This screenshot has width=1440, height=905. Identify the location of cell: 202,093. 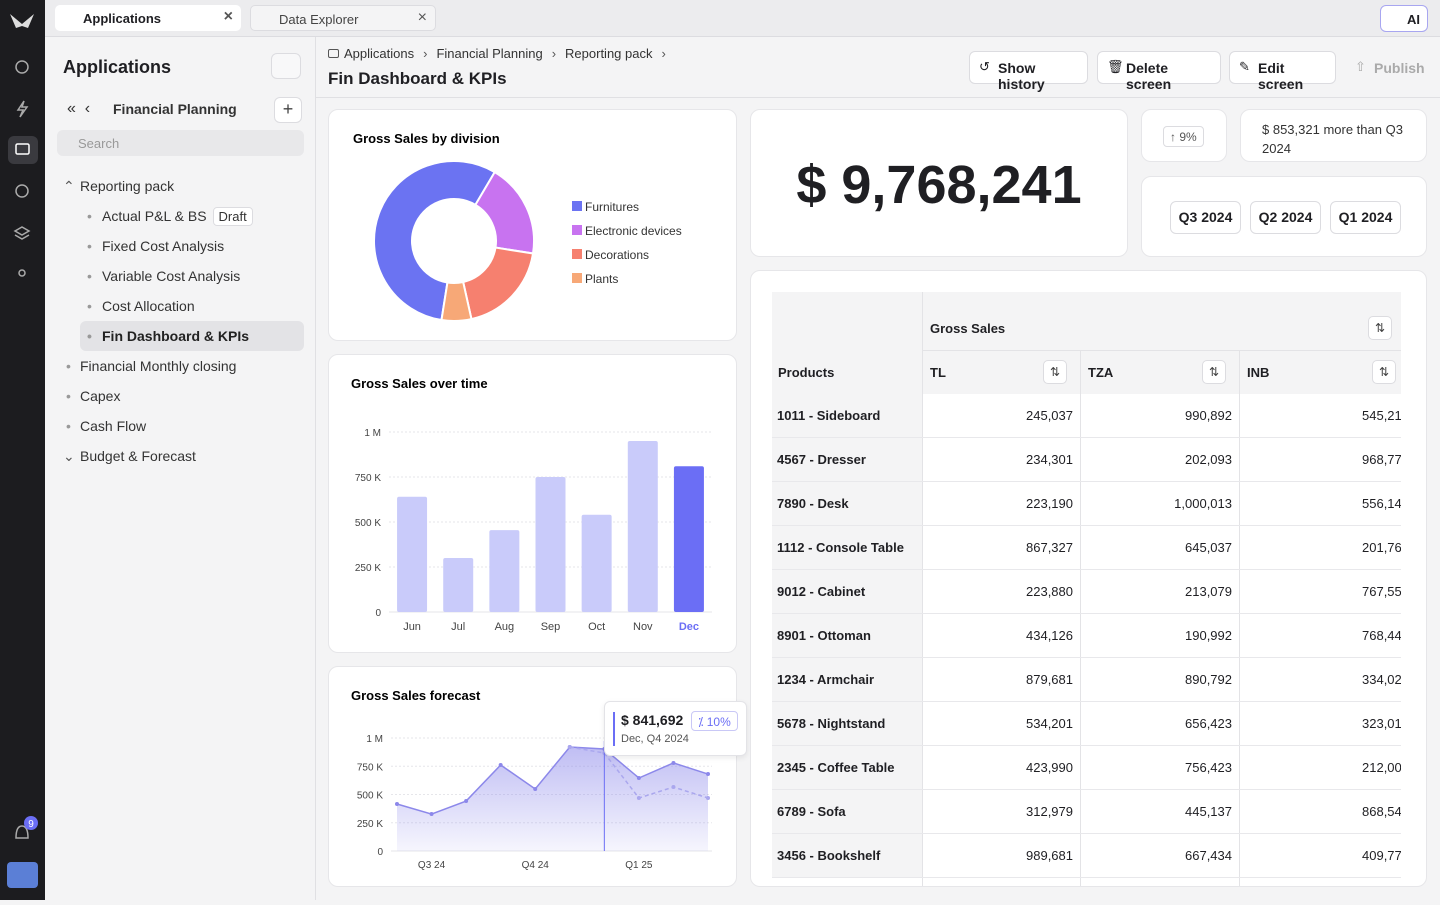
(1159, 460).